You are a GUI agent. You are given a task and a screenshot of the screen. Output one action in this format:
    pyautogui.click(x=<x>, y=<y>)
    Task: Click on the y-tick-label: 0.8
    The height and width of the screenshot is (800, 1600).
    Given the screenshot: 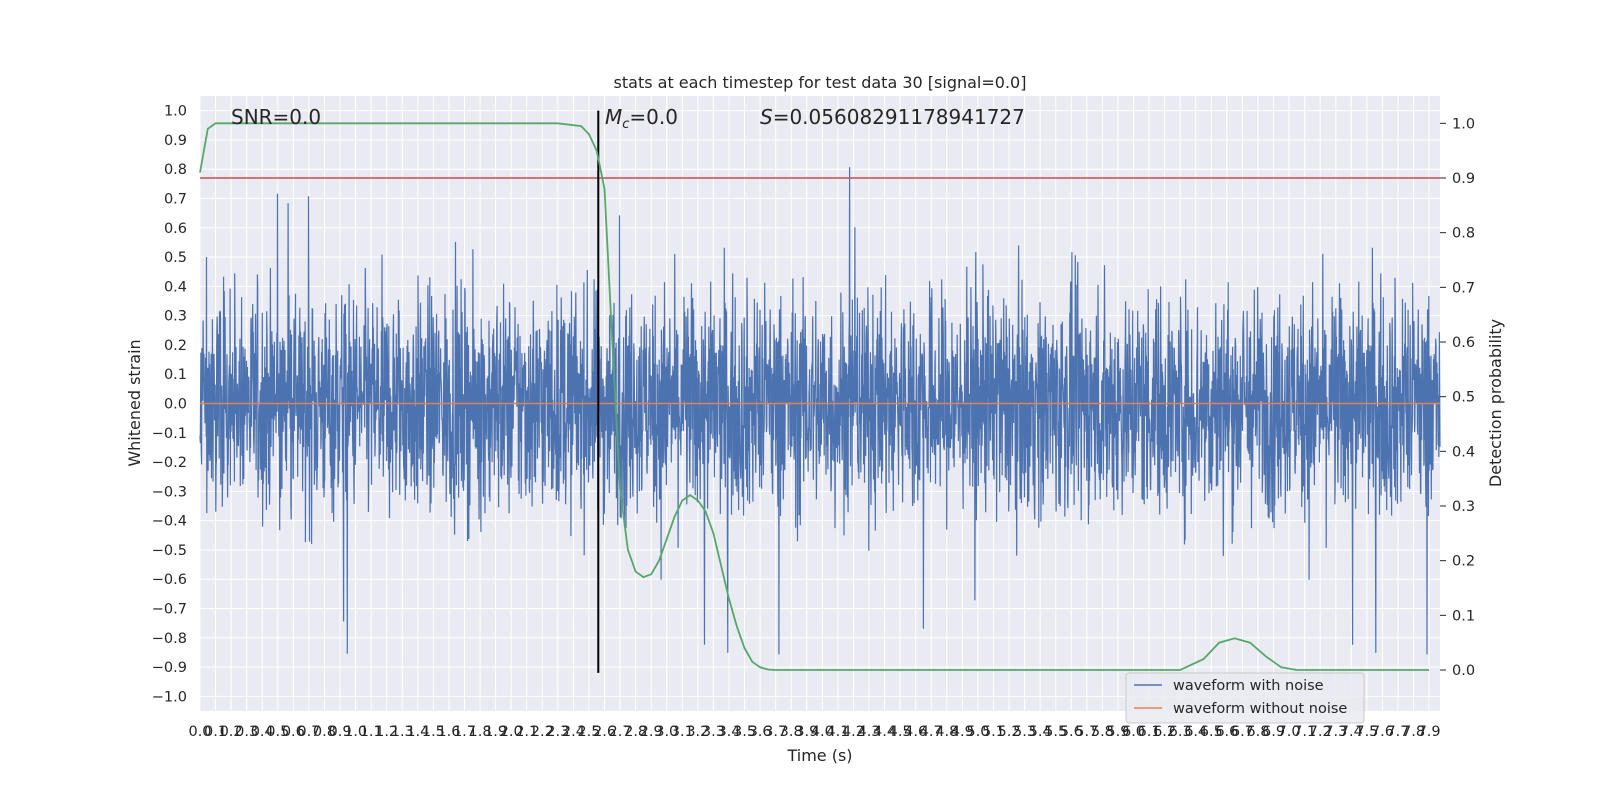 What is the action you would take?
    pyautogui.click(x=175, y=170)
    